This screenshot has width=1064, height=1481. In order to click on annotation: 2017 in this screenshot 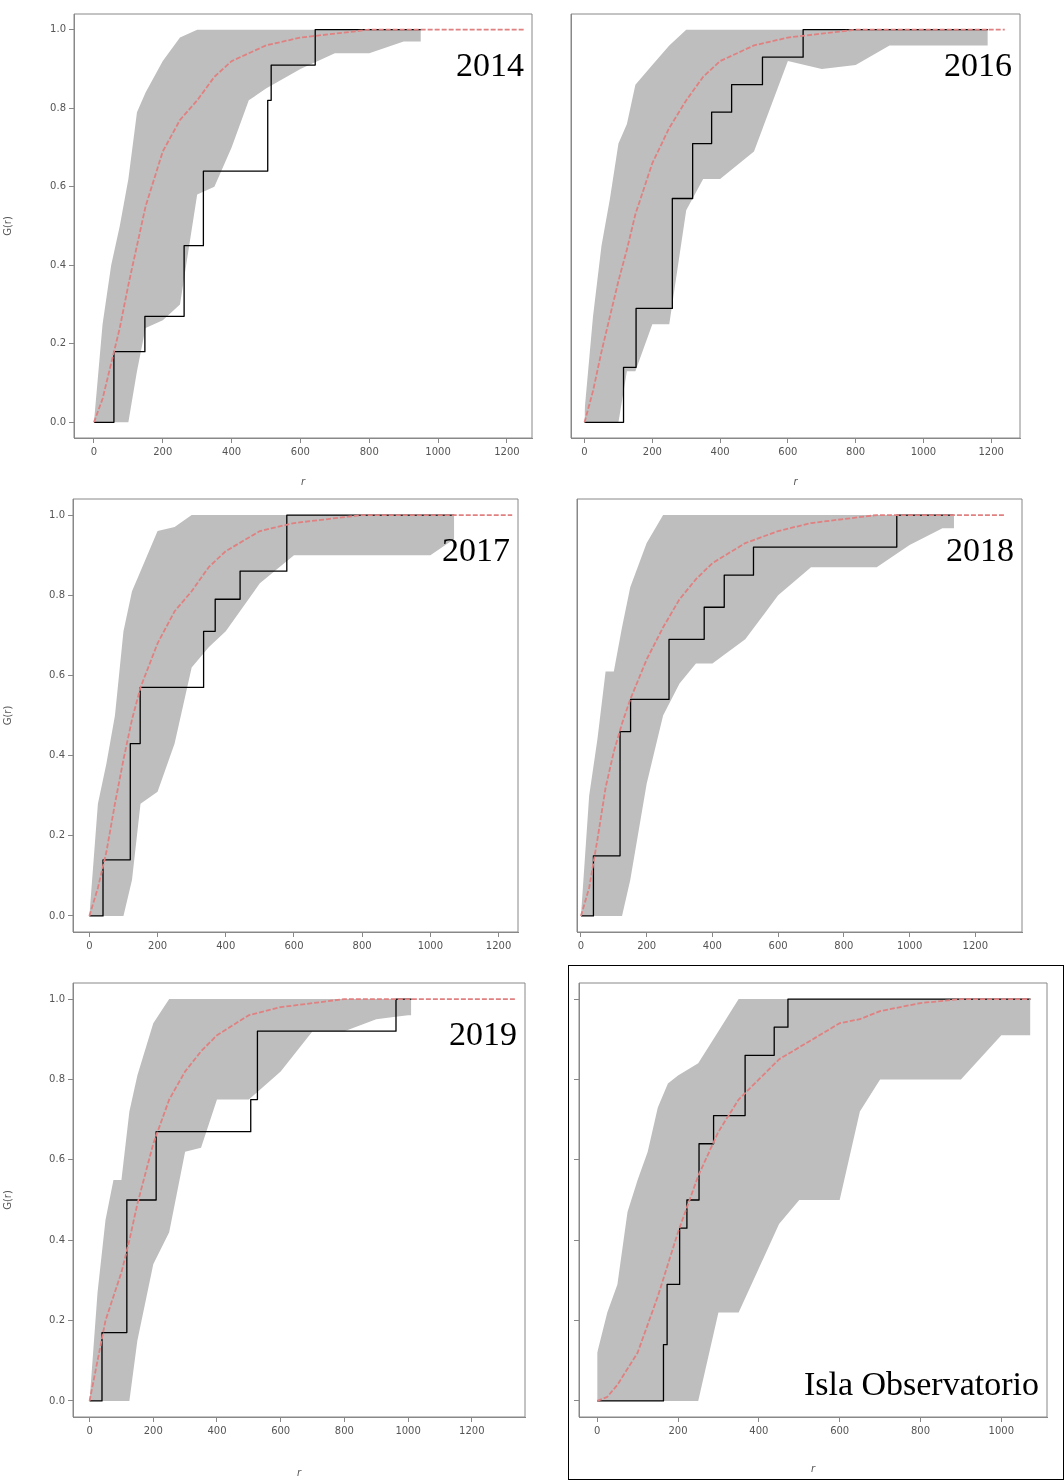, I will do `click(476, 549)`.